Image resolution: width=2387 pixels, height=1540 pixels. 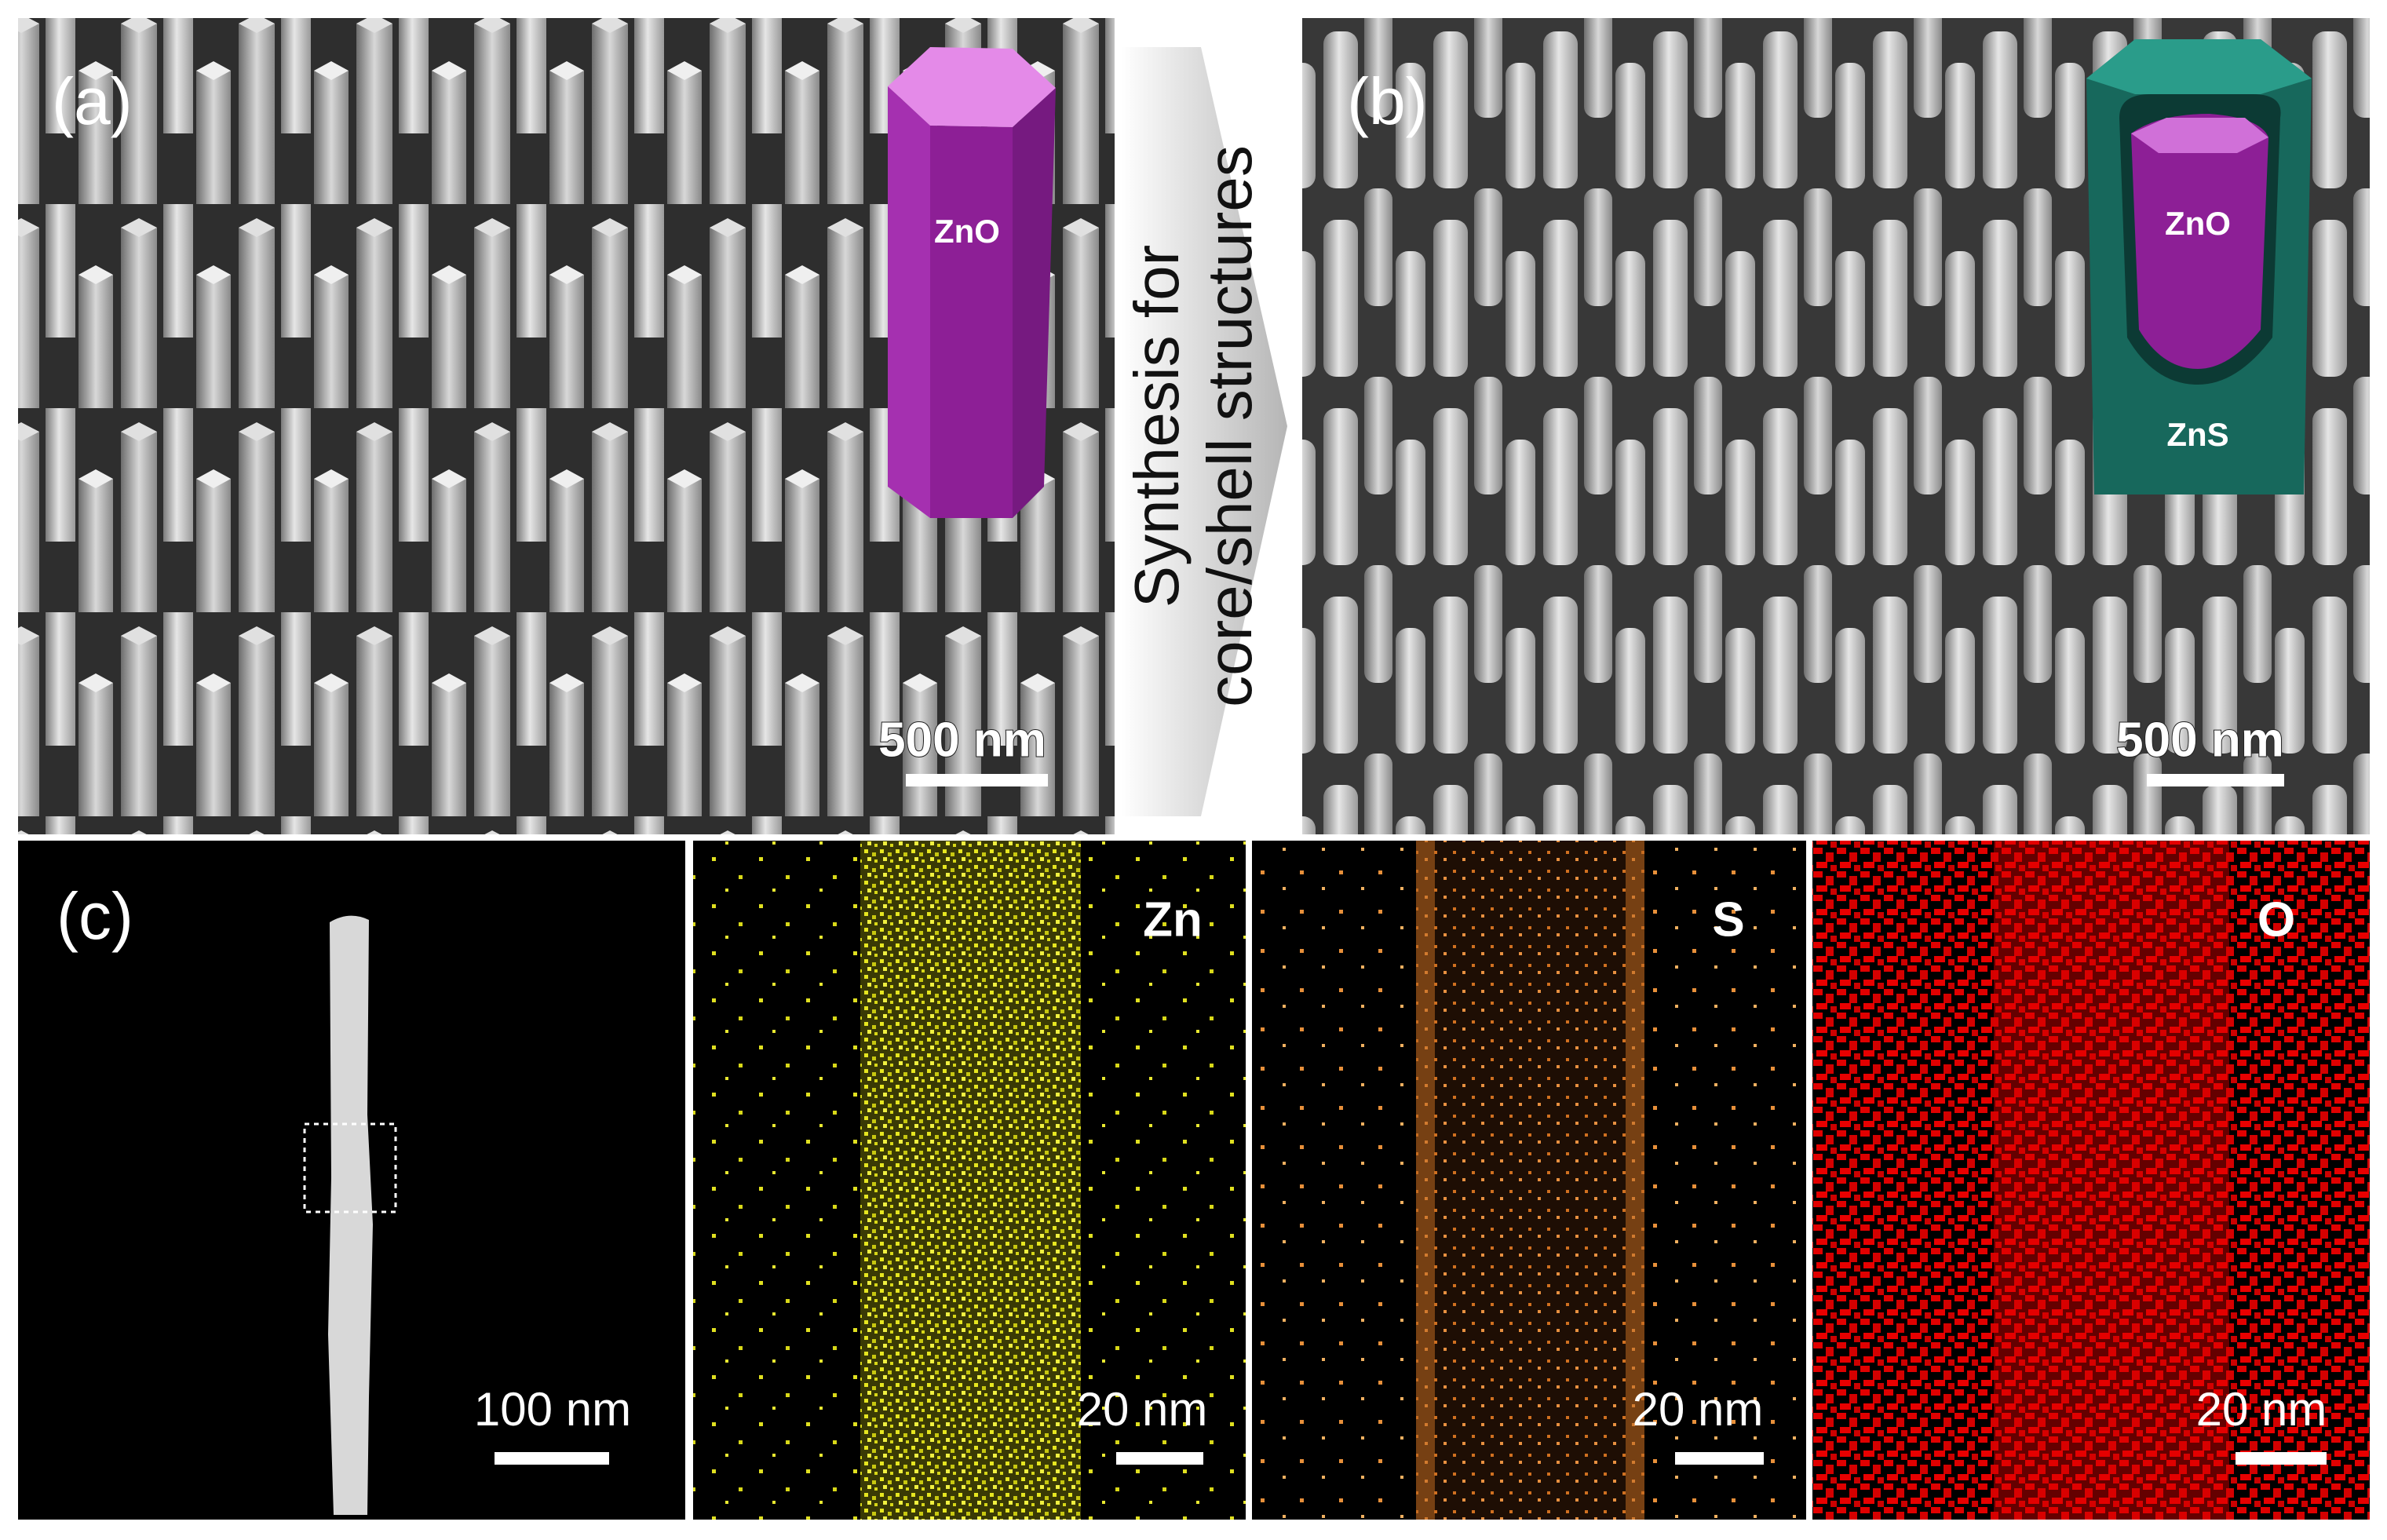 What do you see at coordinates (1530, 1180) in the screenshot?
I see `s-map-wire` at bounding box center [1530, 1180].